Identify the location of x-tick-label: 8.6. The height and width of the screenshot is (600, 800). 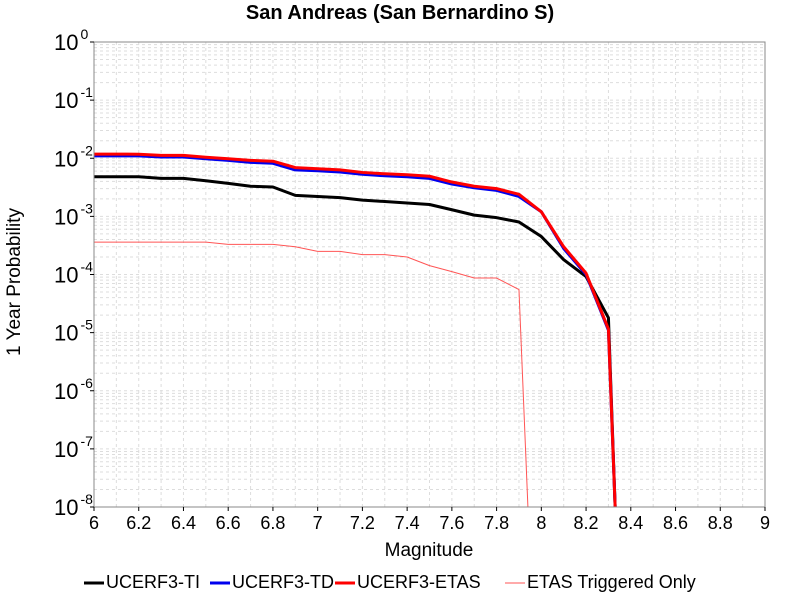
(675, 523).